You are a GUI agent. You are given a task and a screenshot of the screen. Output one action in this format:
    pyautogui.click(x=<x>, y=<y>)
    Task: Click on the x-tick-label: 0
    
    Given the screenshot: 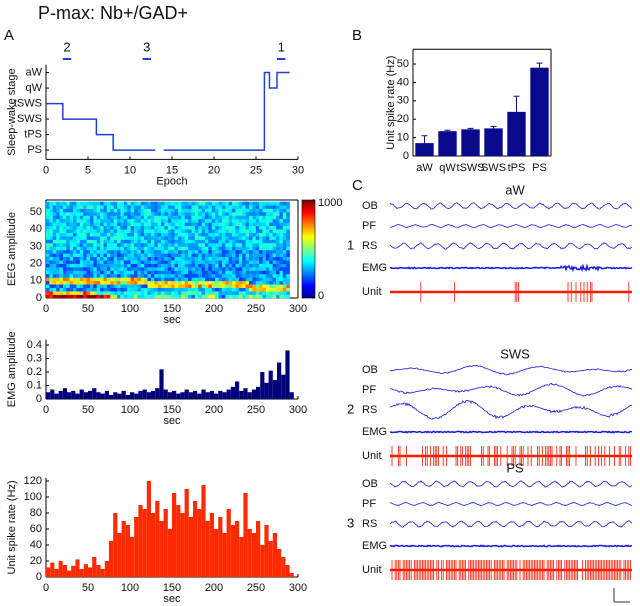 What is the action you would take?
    pyautogui.click(x=46, y=170)
    